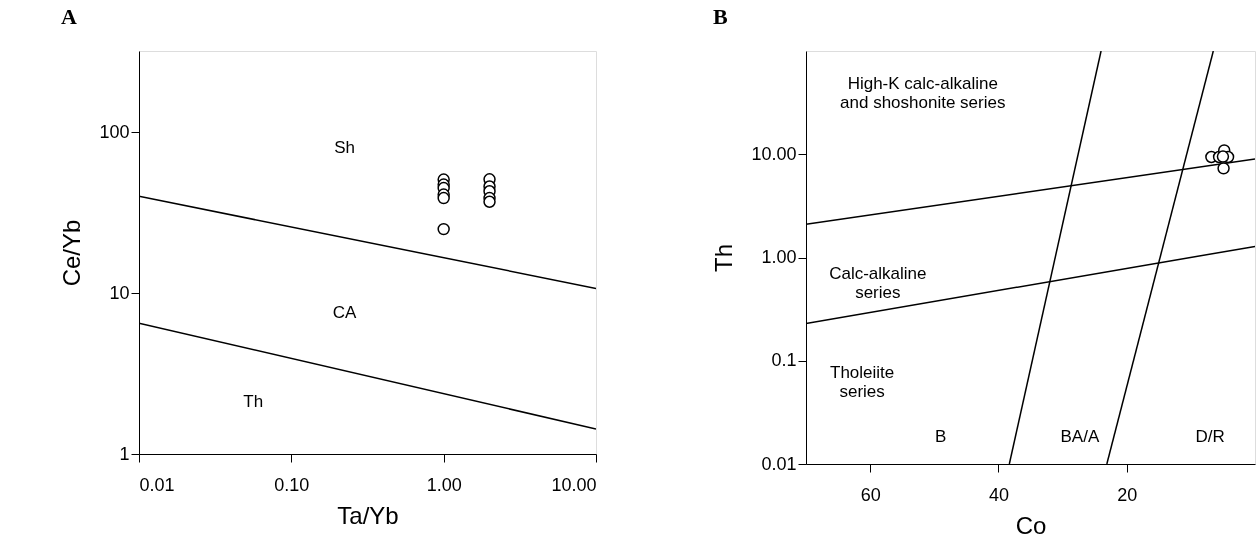 This screenshot has width=1256, height=545. What do you see at coordinates (774, 153) in the screenshot?
I see `y-tick-label: 10.00` at bounding box center [774, 153].